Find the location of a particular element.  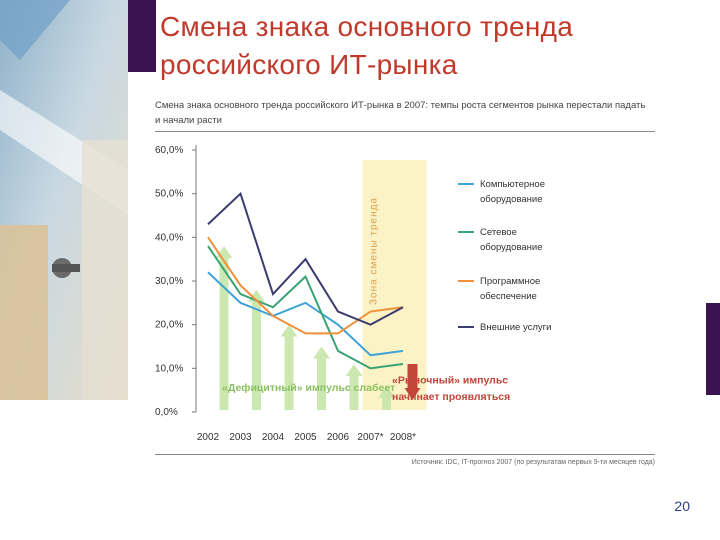

x-tick-label: 2004 is located at coordinates (273, 437).